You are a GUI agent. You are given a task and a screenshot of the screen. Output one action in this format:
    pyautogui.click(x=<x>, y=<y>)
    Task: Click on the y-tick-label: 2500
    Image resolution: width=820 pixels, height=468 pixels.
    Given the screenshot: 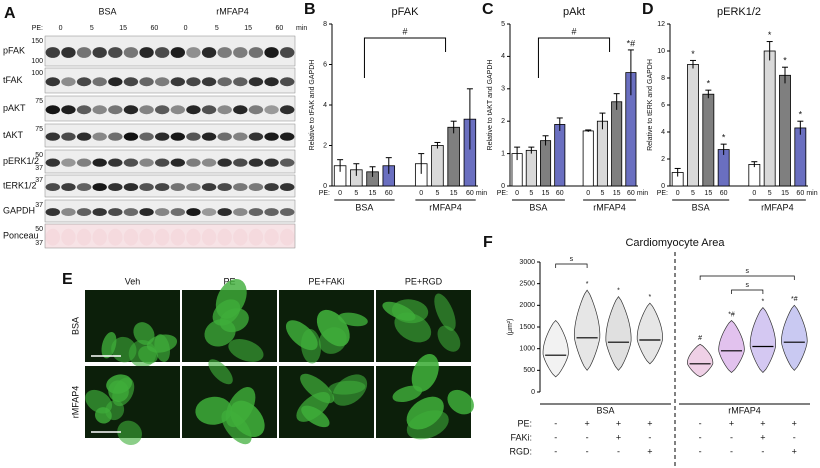 What is the action you would take?
    pyautogui.click(x=527, y=284)
    